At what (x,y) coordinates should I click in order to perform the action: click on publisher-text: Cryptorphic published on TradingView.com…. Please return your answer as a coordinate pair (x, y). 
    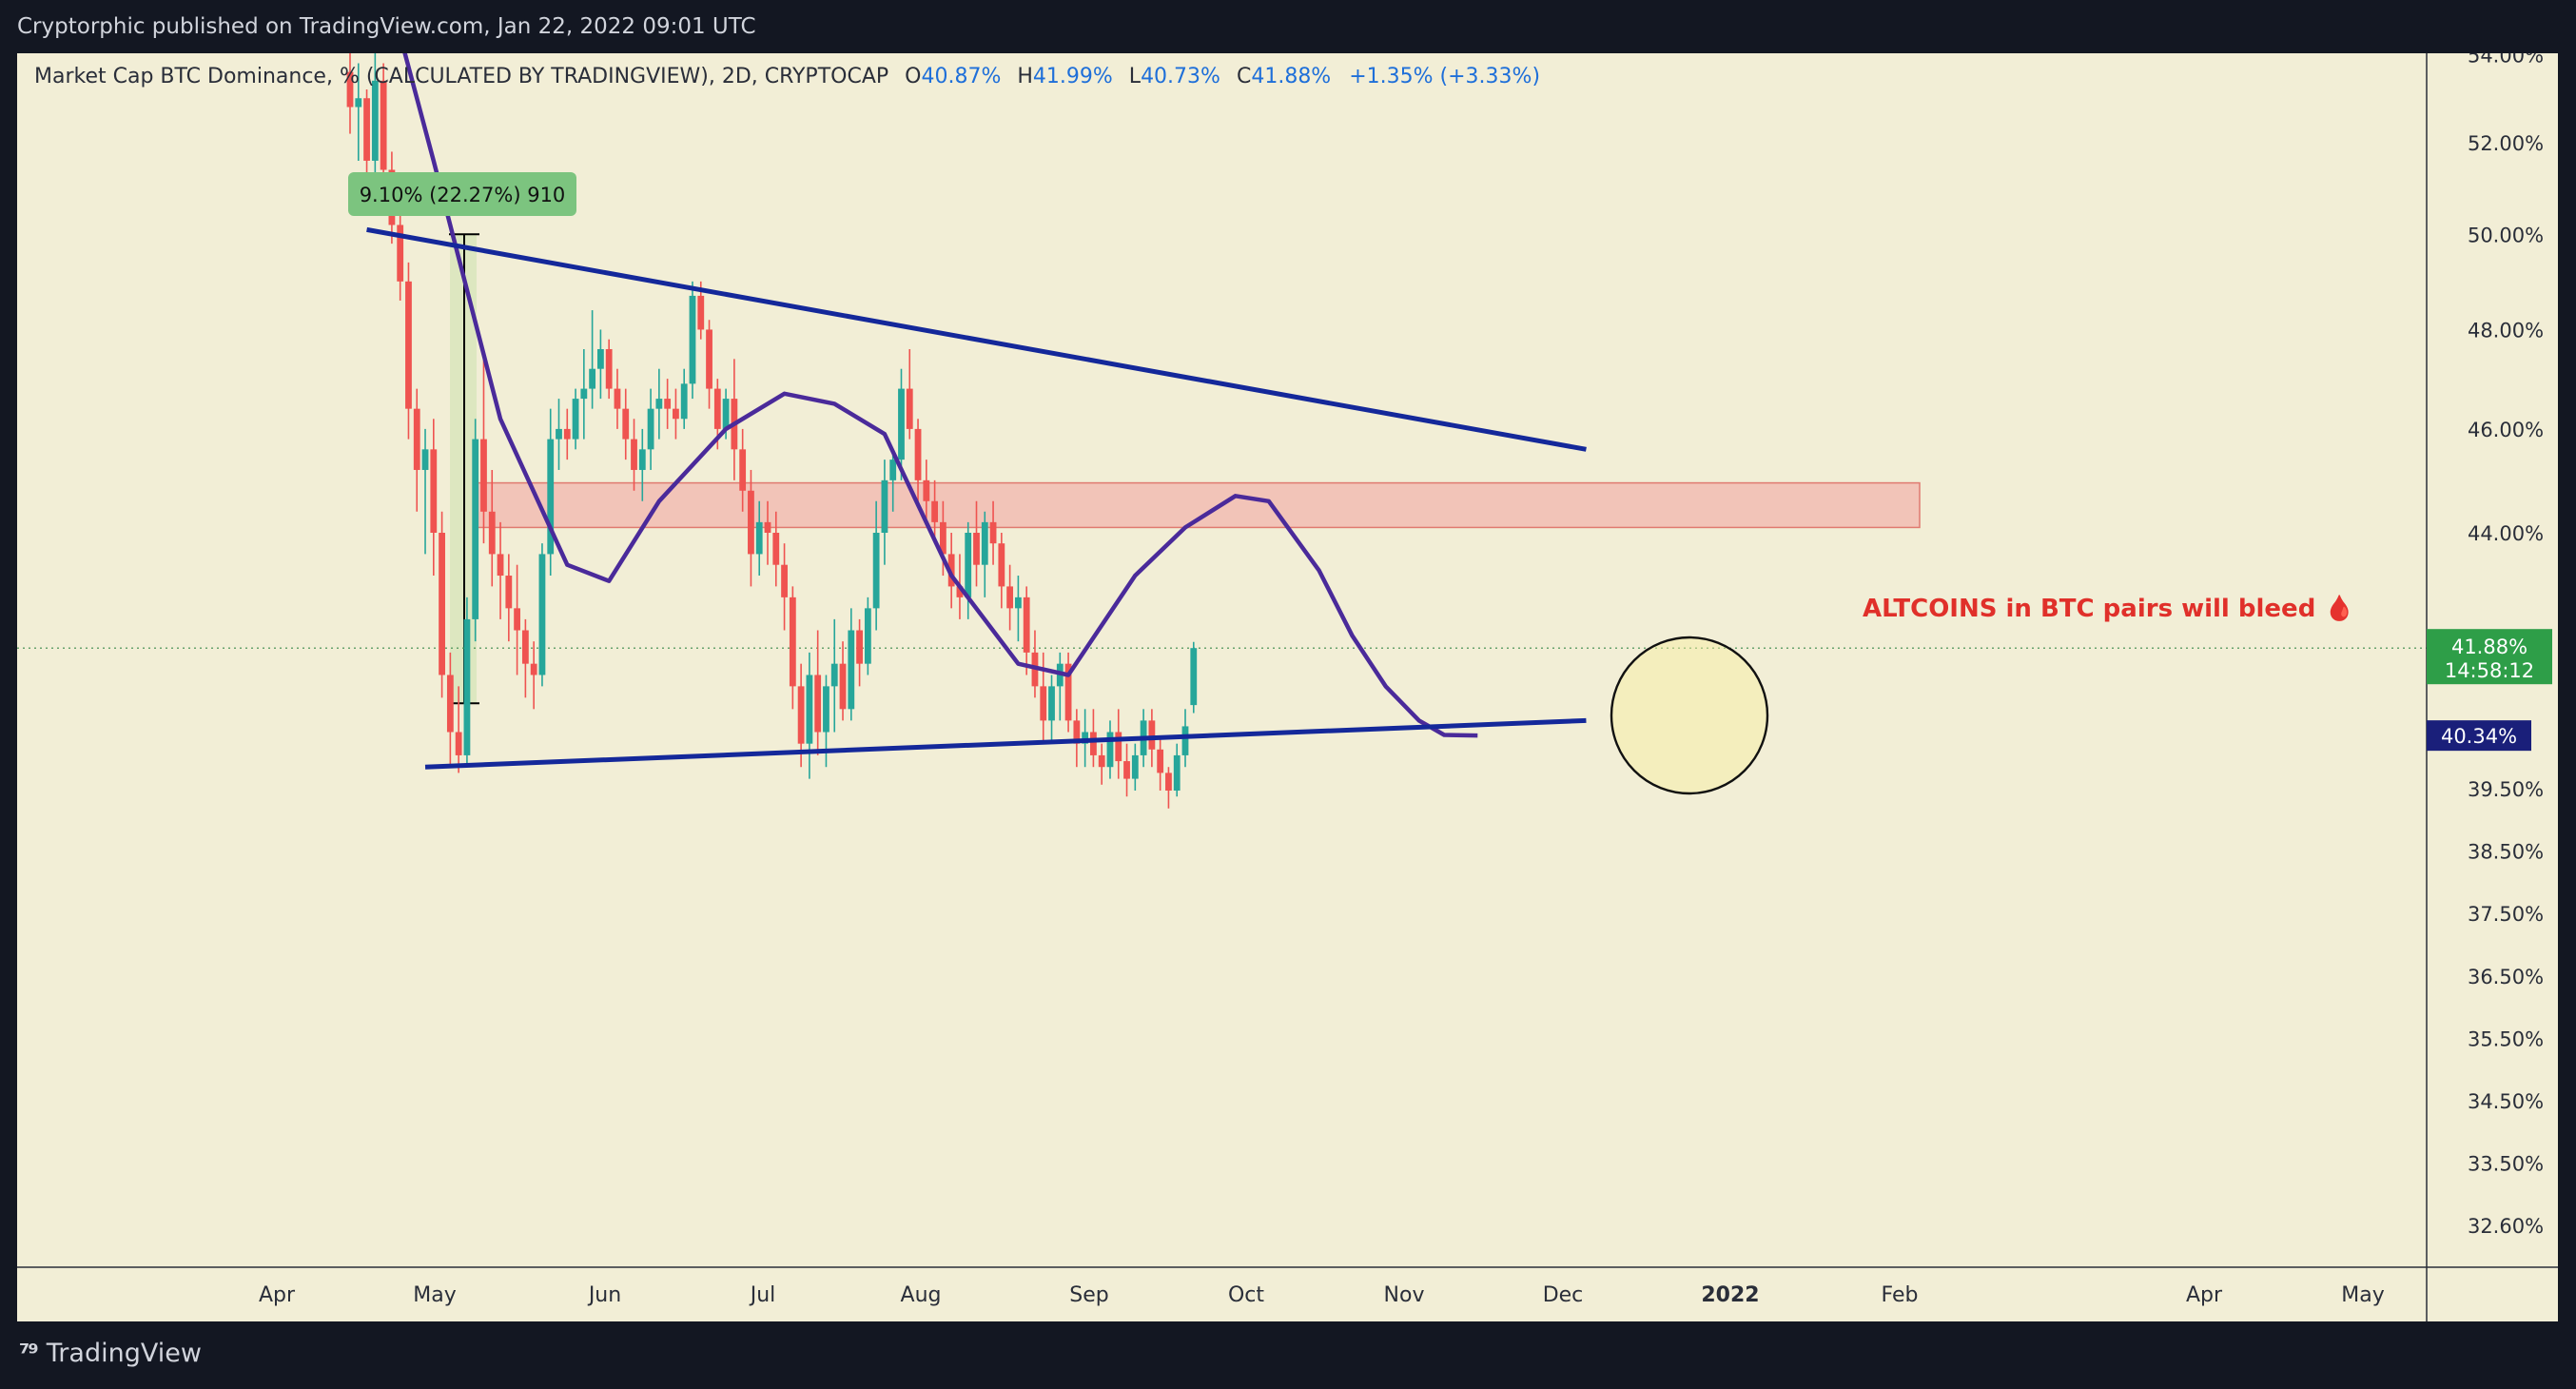
    Looking at the image, I should click on (386, 26).